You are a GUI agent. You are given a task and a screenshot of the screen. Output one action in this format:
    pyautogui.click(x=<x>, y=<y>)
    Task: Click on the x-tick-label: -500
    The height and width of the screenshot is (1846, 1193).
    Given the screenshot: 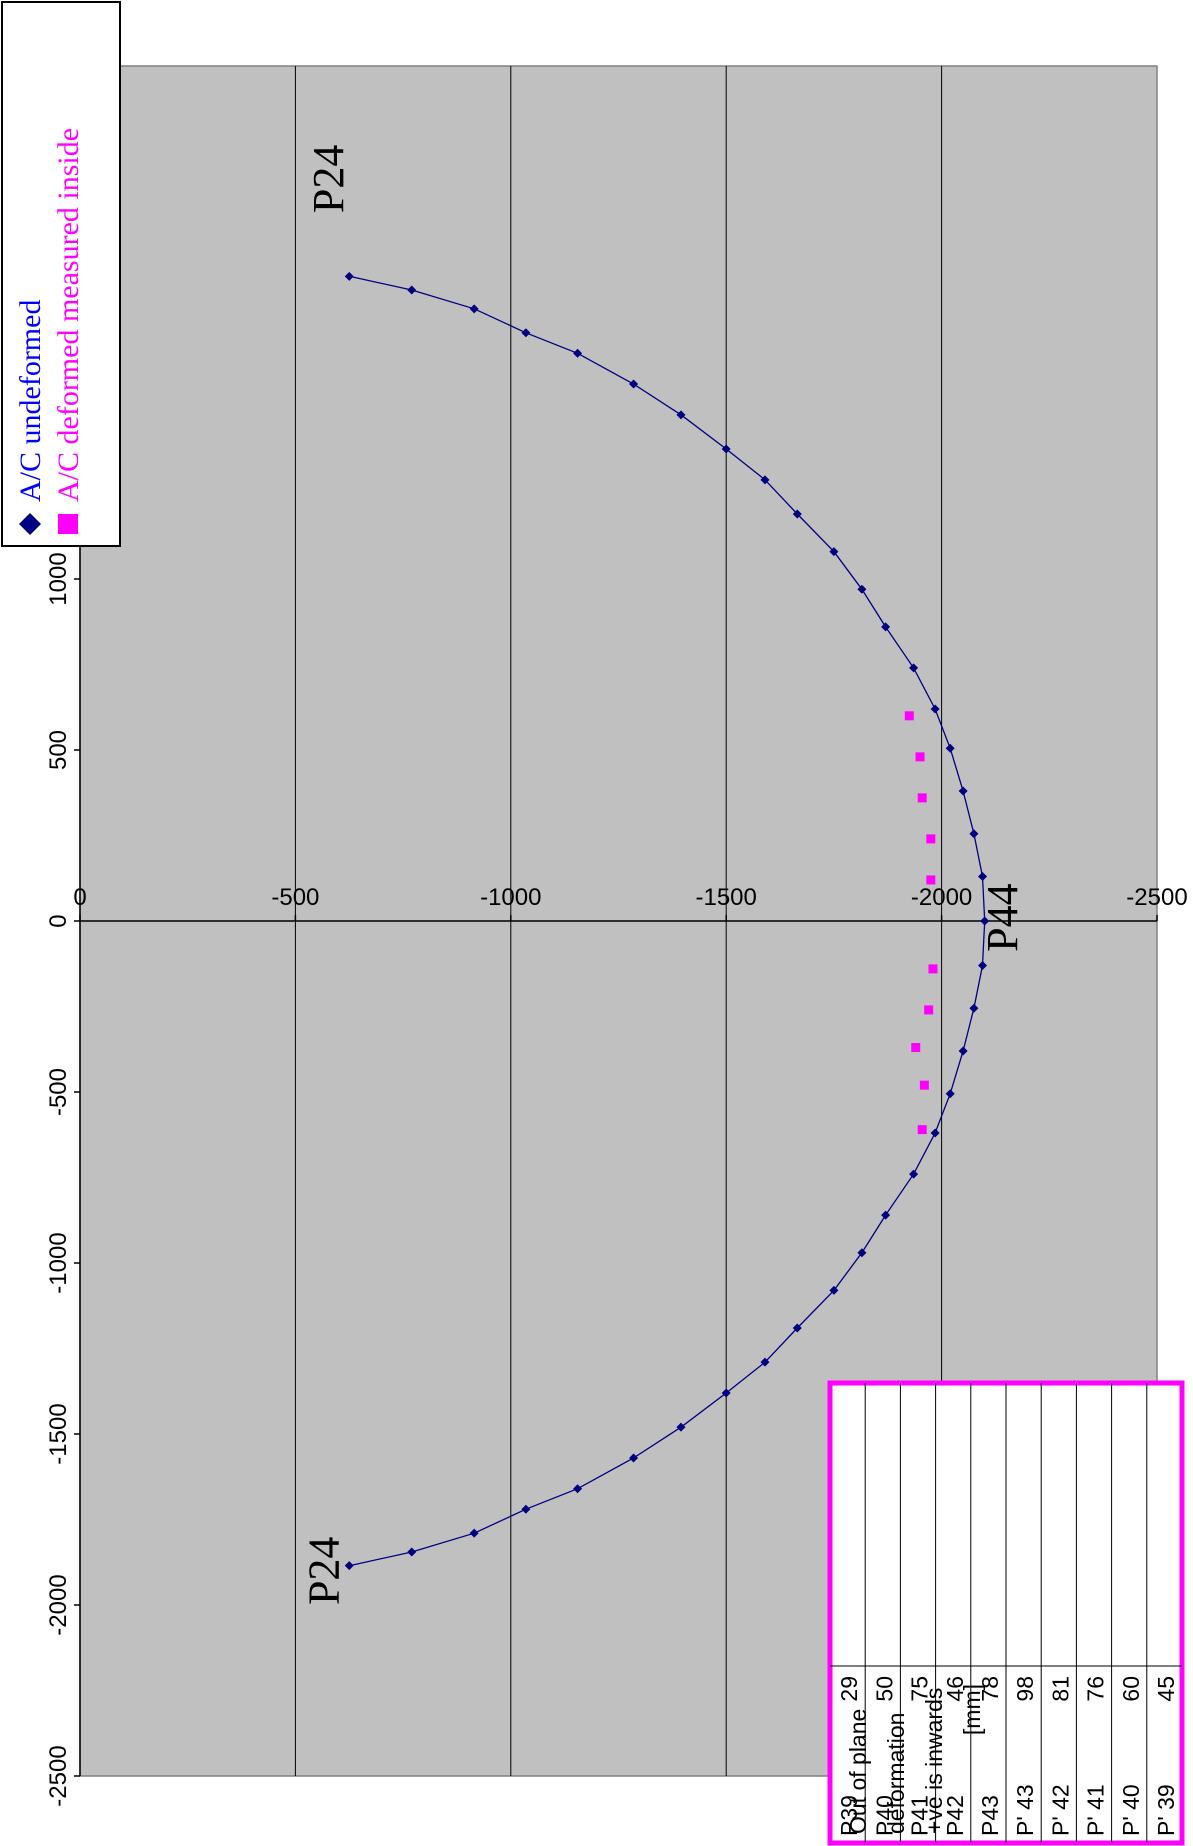 What is the action you would take?
    pyautogui.click(x=58, y=1092)
    